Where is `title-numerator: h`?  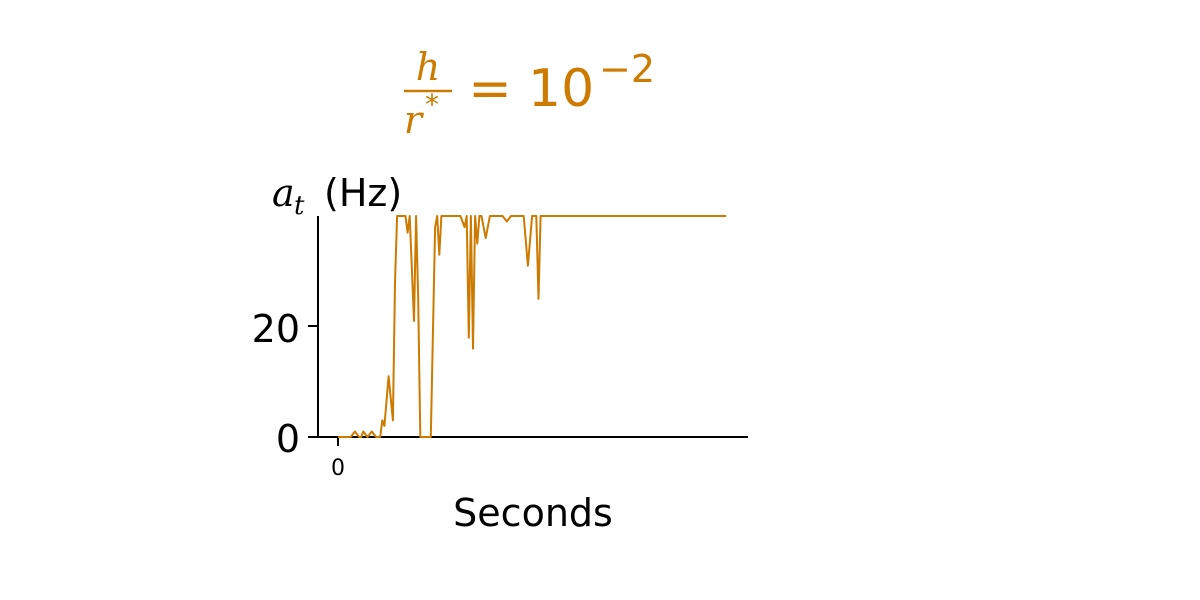
title-numerator: h is located at coordinates (428, 67).